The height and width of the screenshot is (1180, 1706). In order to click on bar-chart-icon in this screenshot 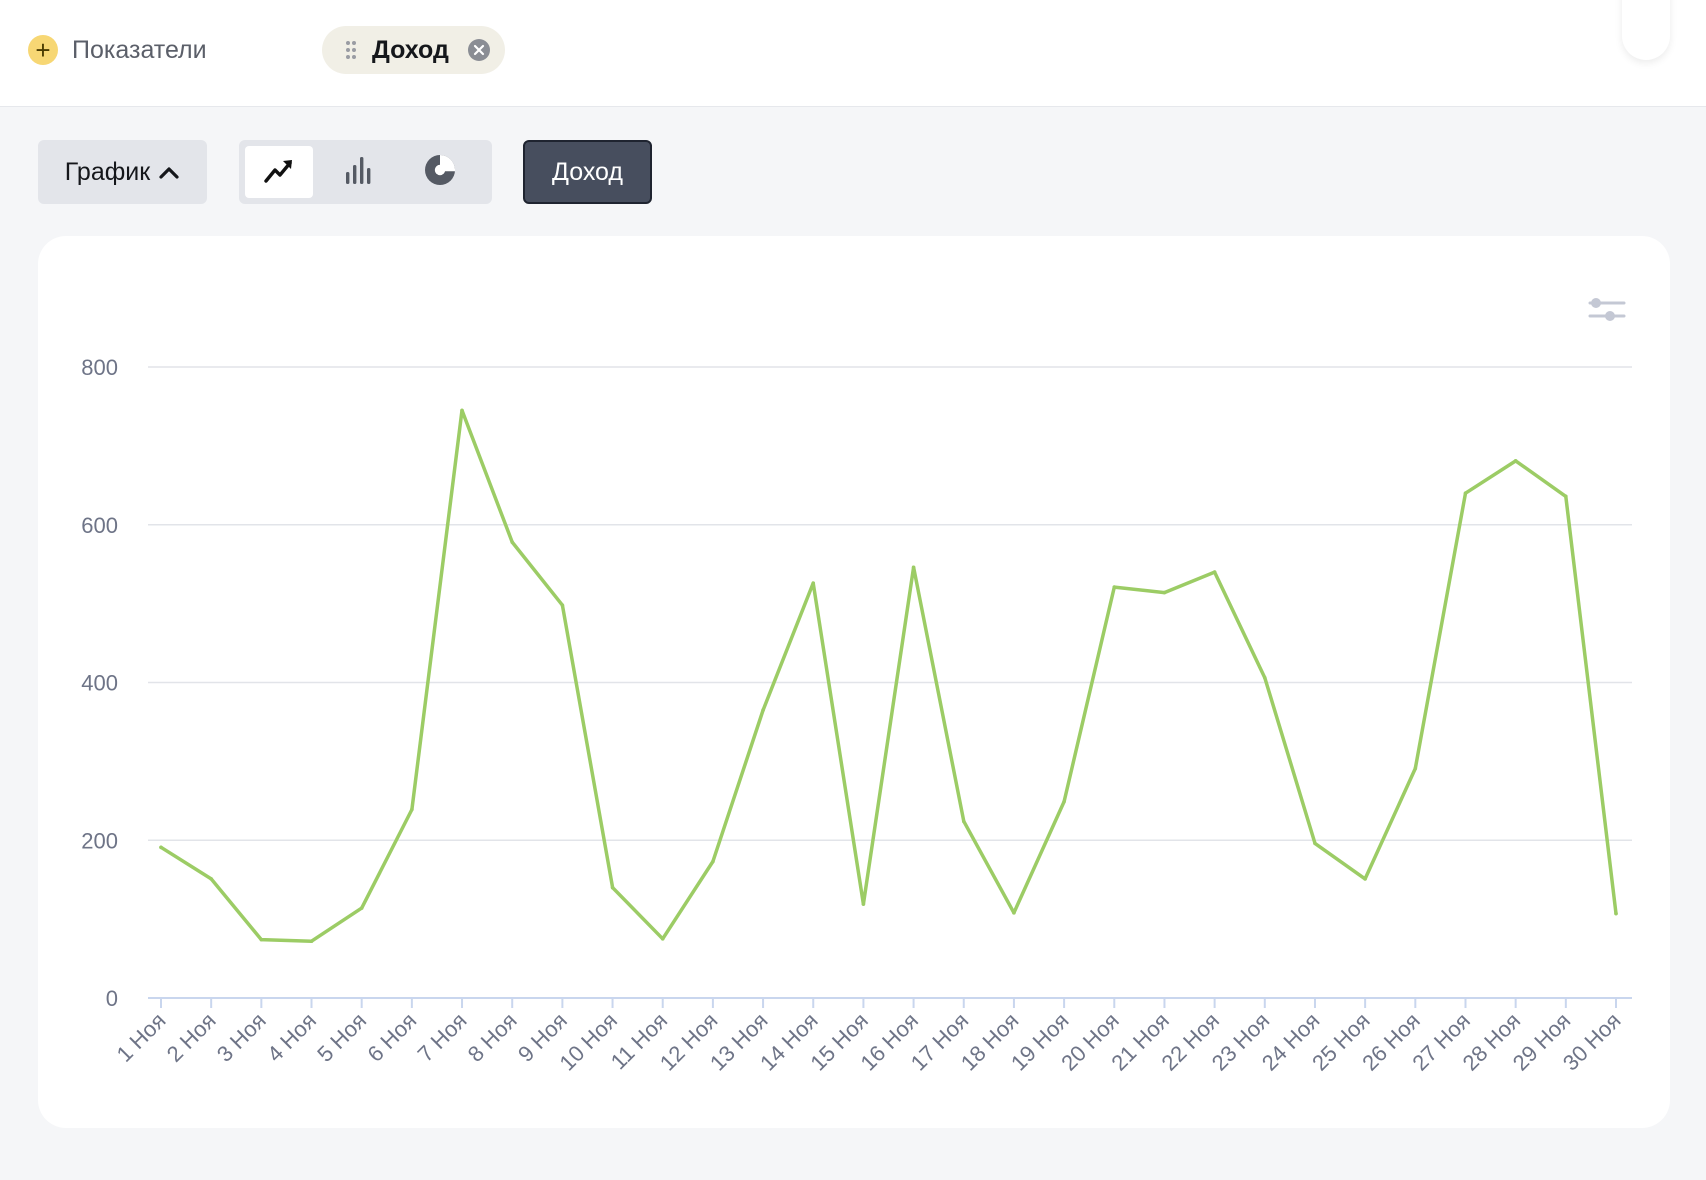, I will do `click(359, 172)`.